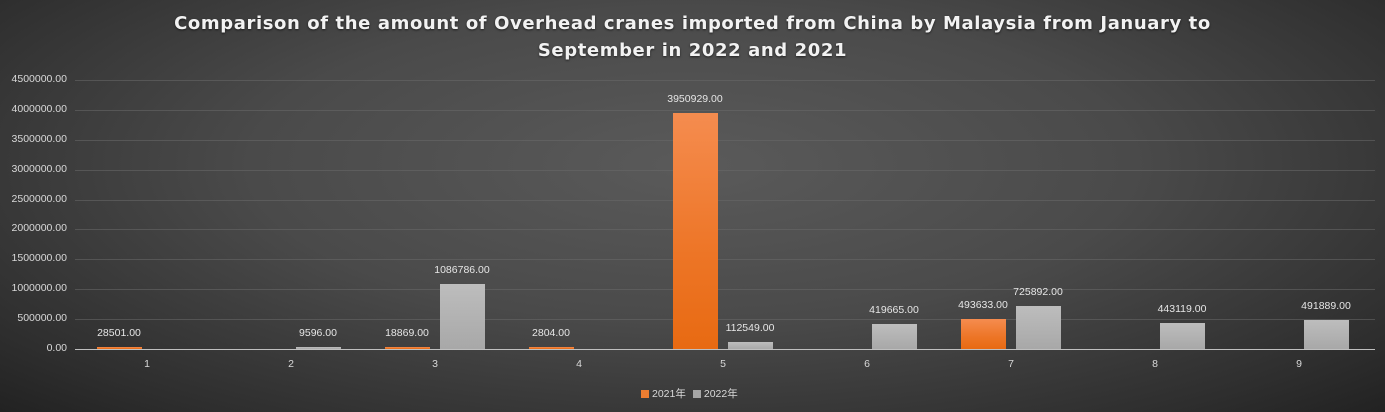  I want to click on data-label: 1086786.00, so click(462, 270).